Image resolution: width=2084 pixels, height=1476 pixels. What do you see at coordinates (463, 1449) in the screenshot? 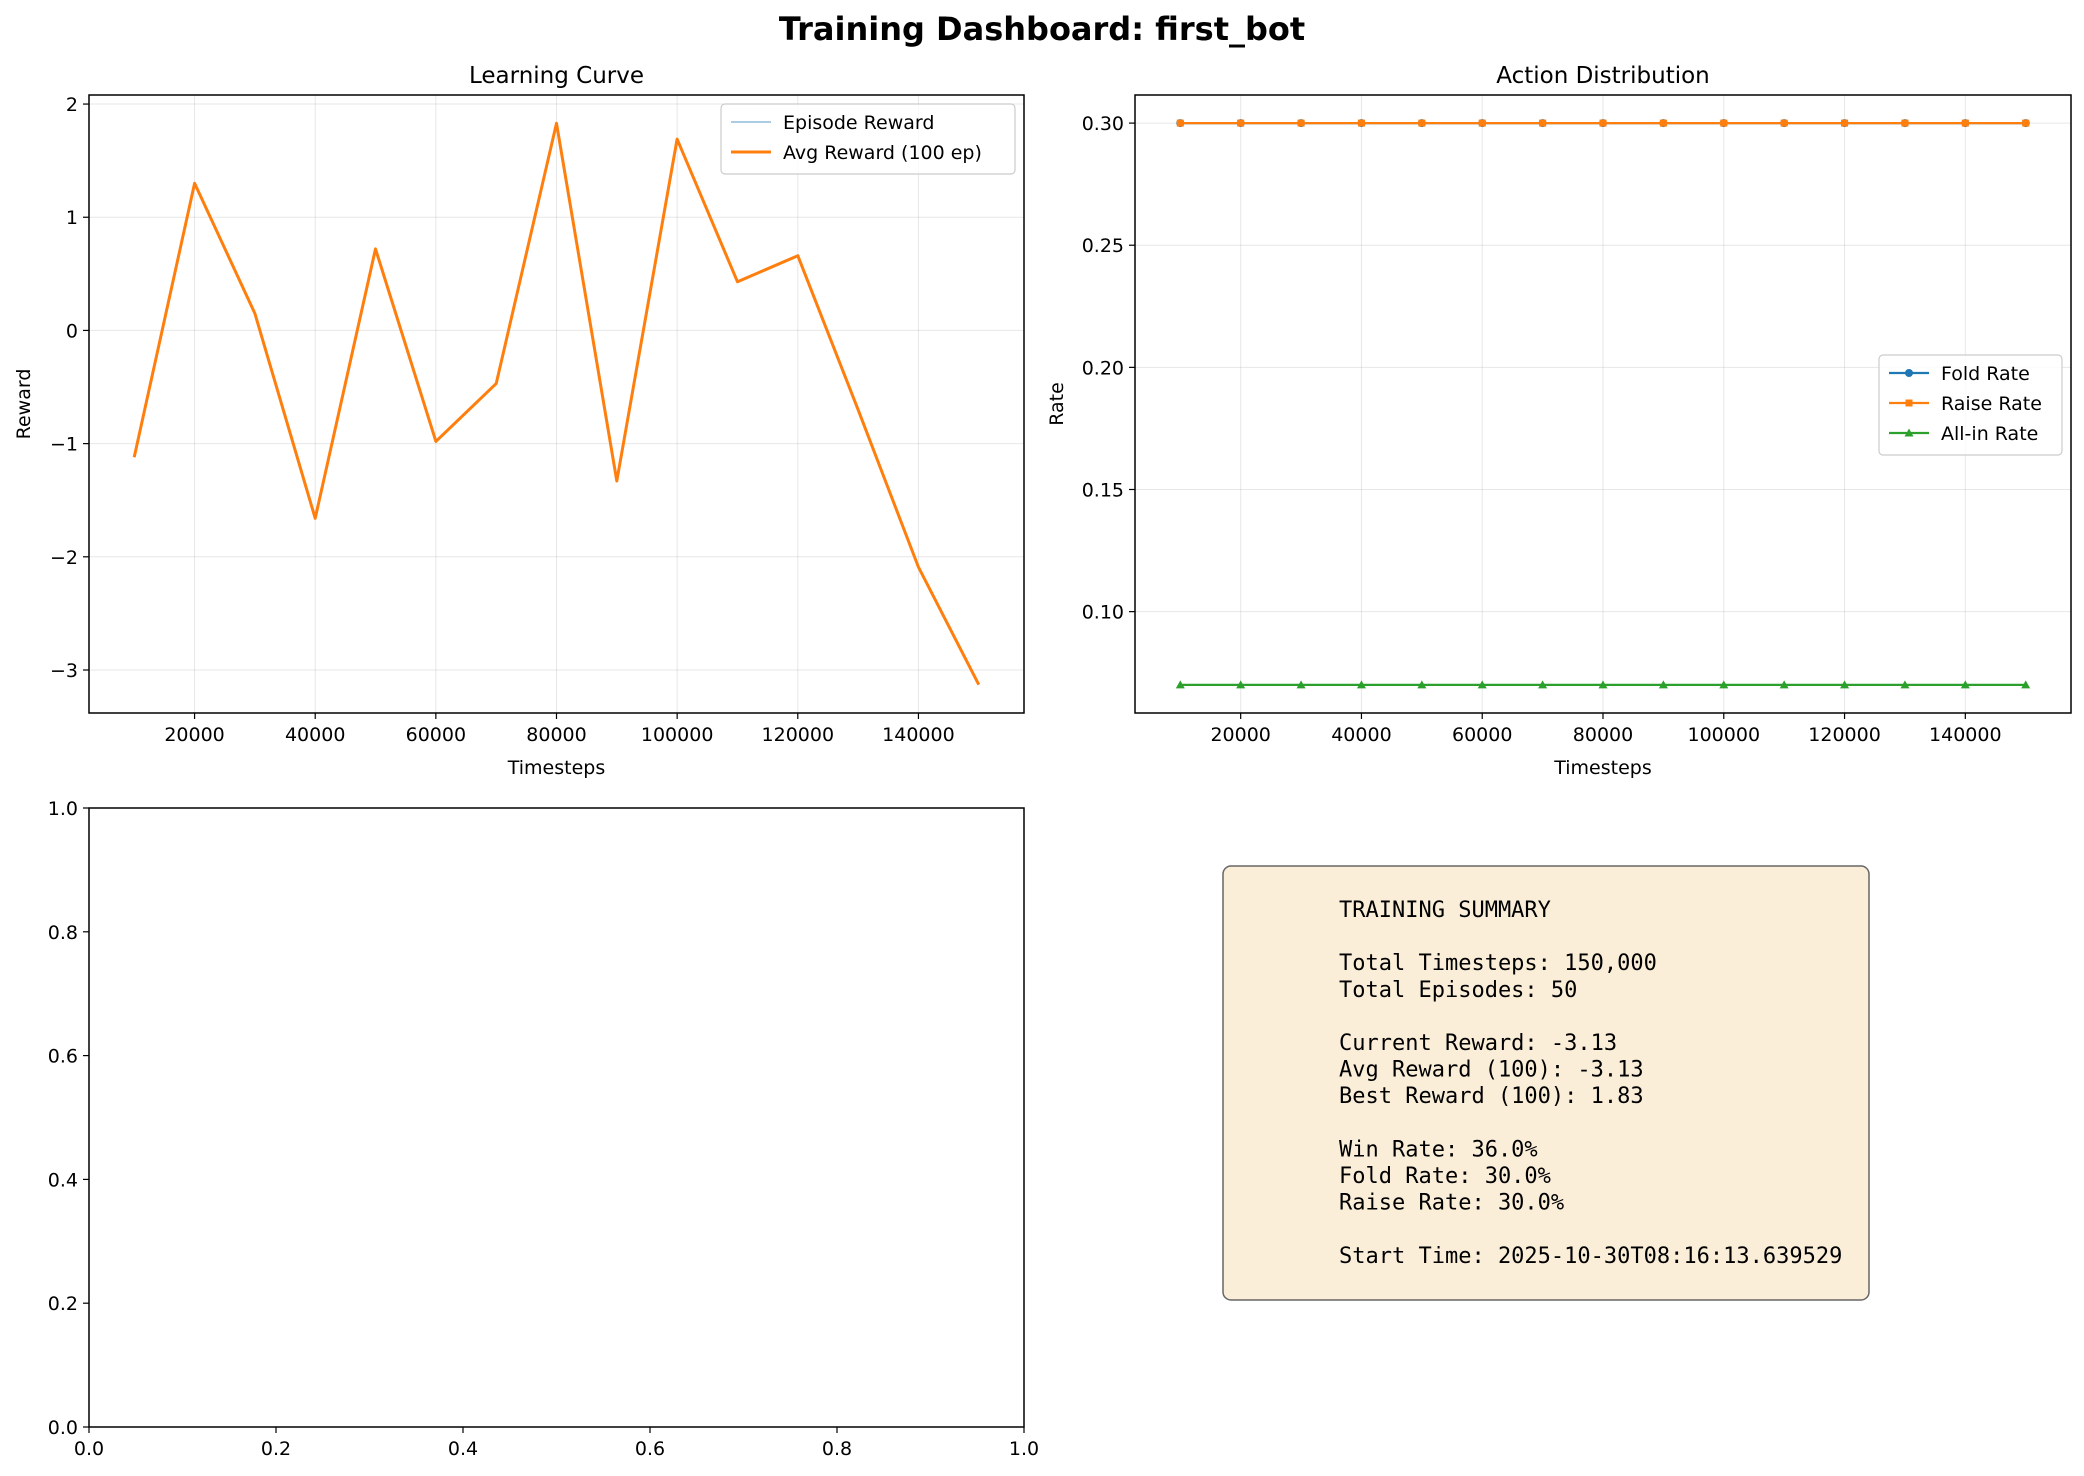
I see `x-tick-label: 0.4` at bounding box center [463, 1449].